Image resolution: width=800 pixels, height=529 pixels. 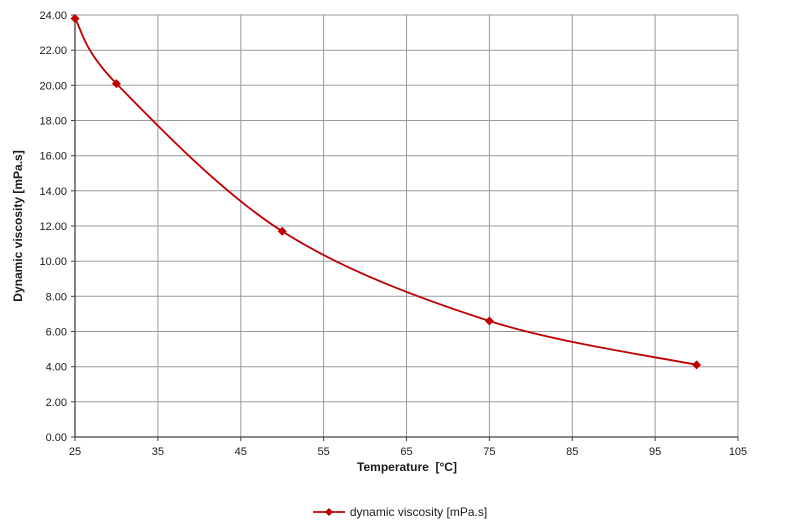 I want to click on y-tick-label: 12.00, so click(x=53, y=227).